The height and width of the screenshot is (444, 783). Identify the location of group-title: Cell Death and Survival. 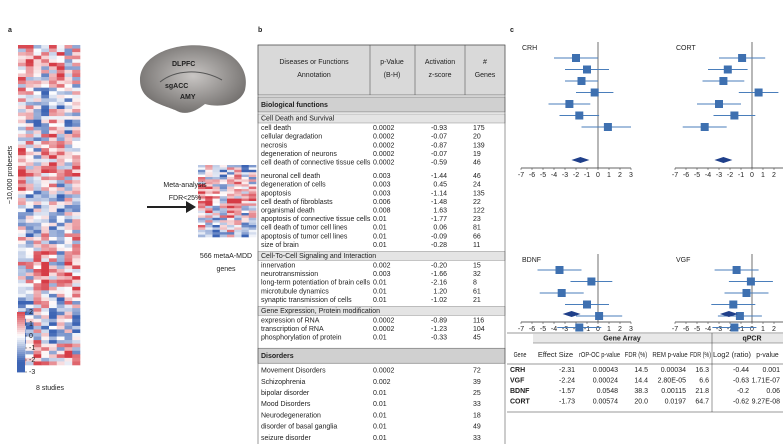
(298, 119).